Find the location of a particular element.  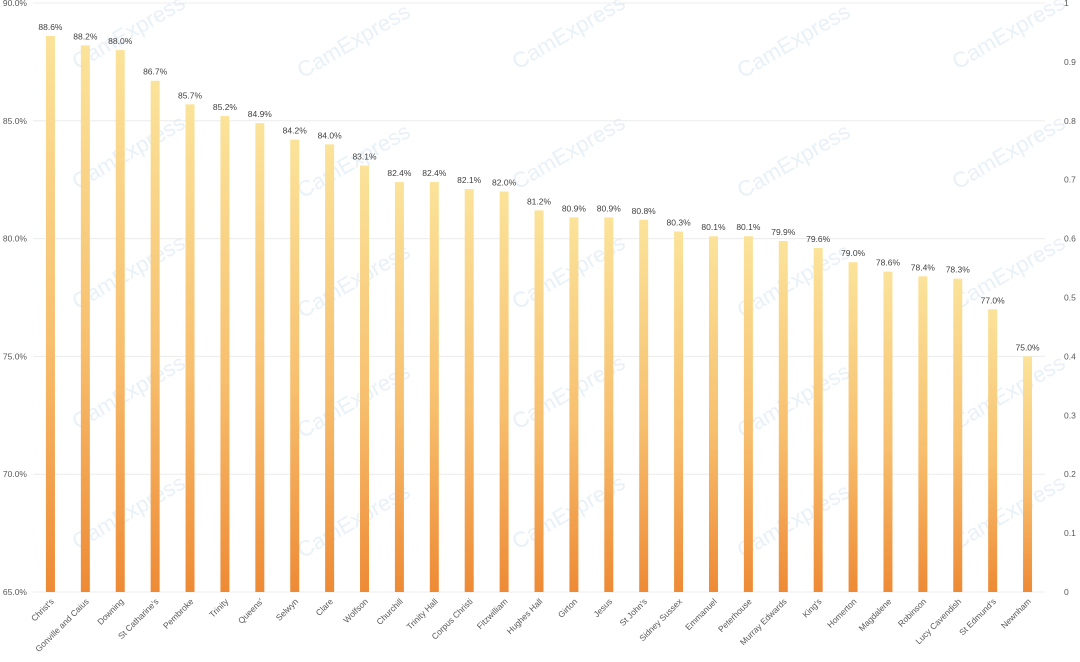

data-label: 80.3% is located at coordinates (679, 223).